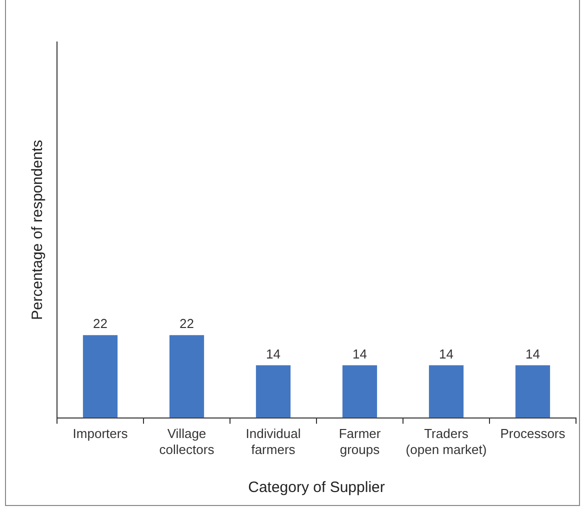 The height and width of the screenshot is (509, 584). What do you see at coordinates (360, 441) in the screenshot?
I see `x-tick-label: Farmer groups` at bounding box center [360, 441].